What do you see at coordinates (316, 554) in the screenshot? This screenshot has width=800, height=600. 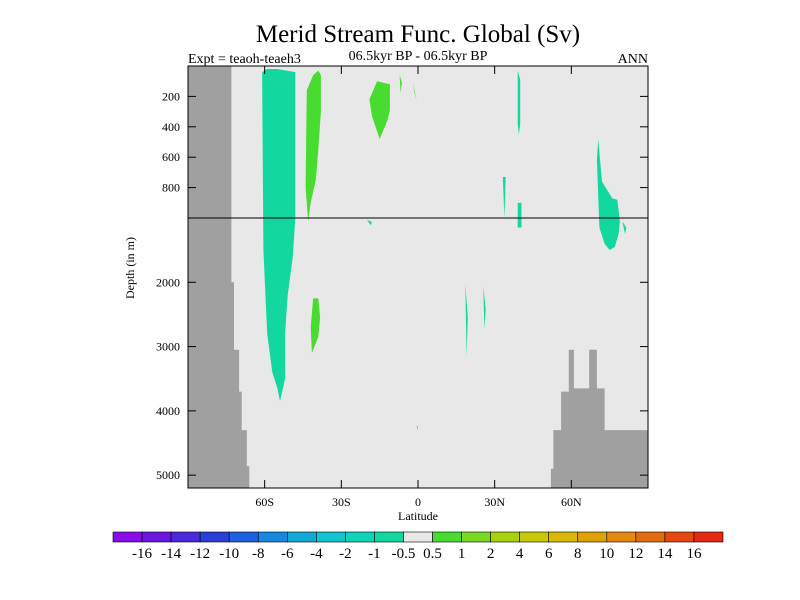 I see `colorbar-label: -4` at bounding box center [316, 554].